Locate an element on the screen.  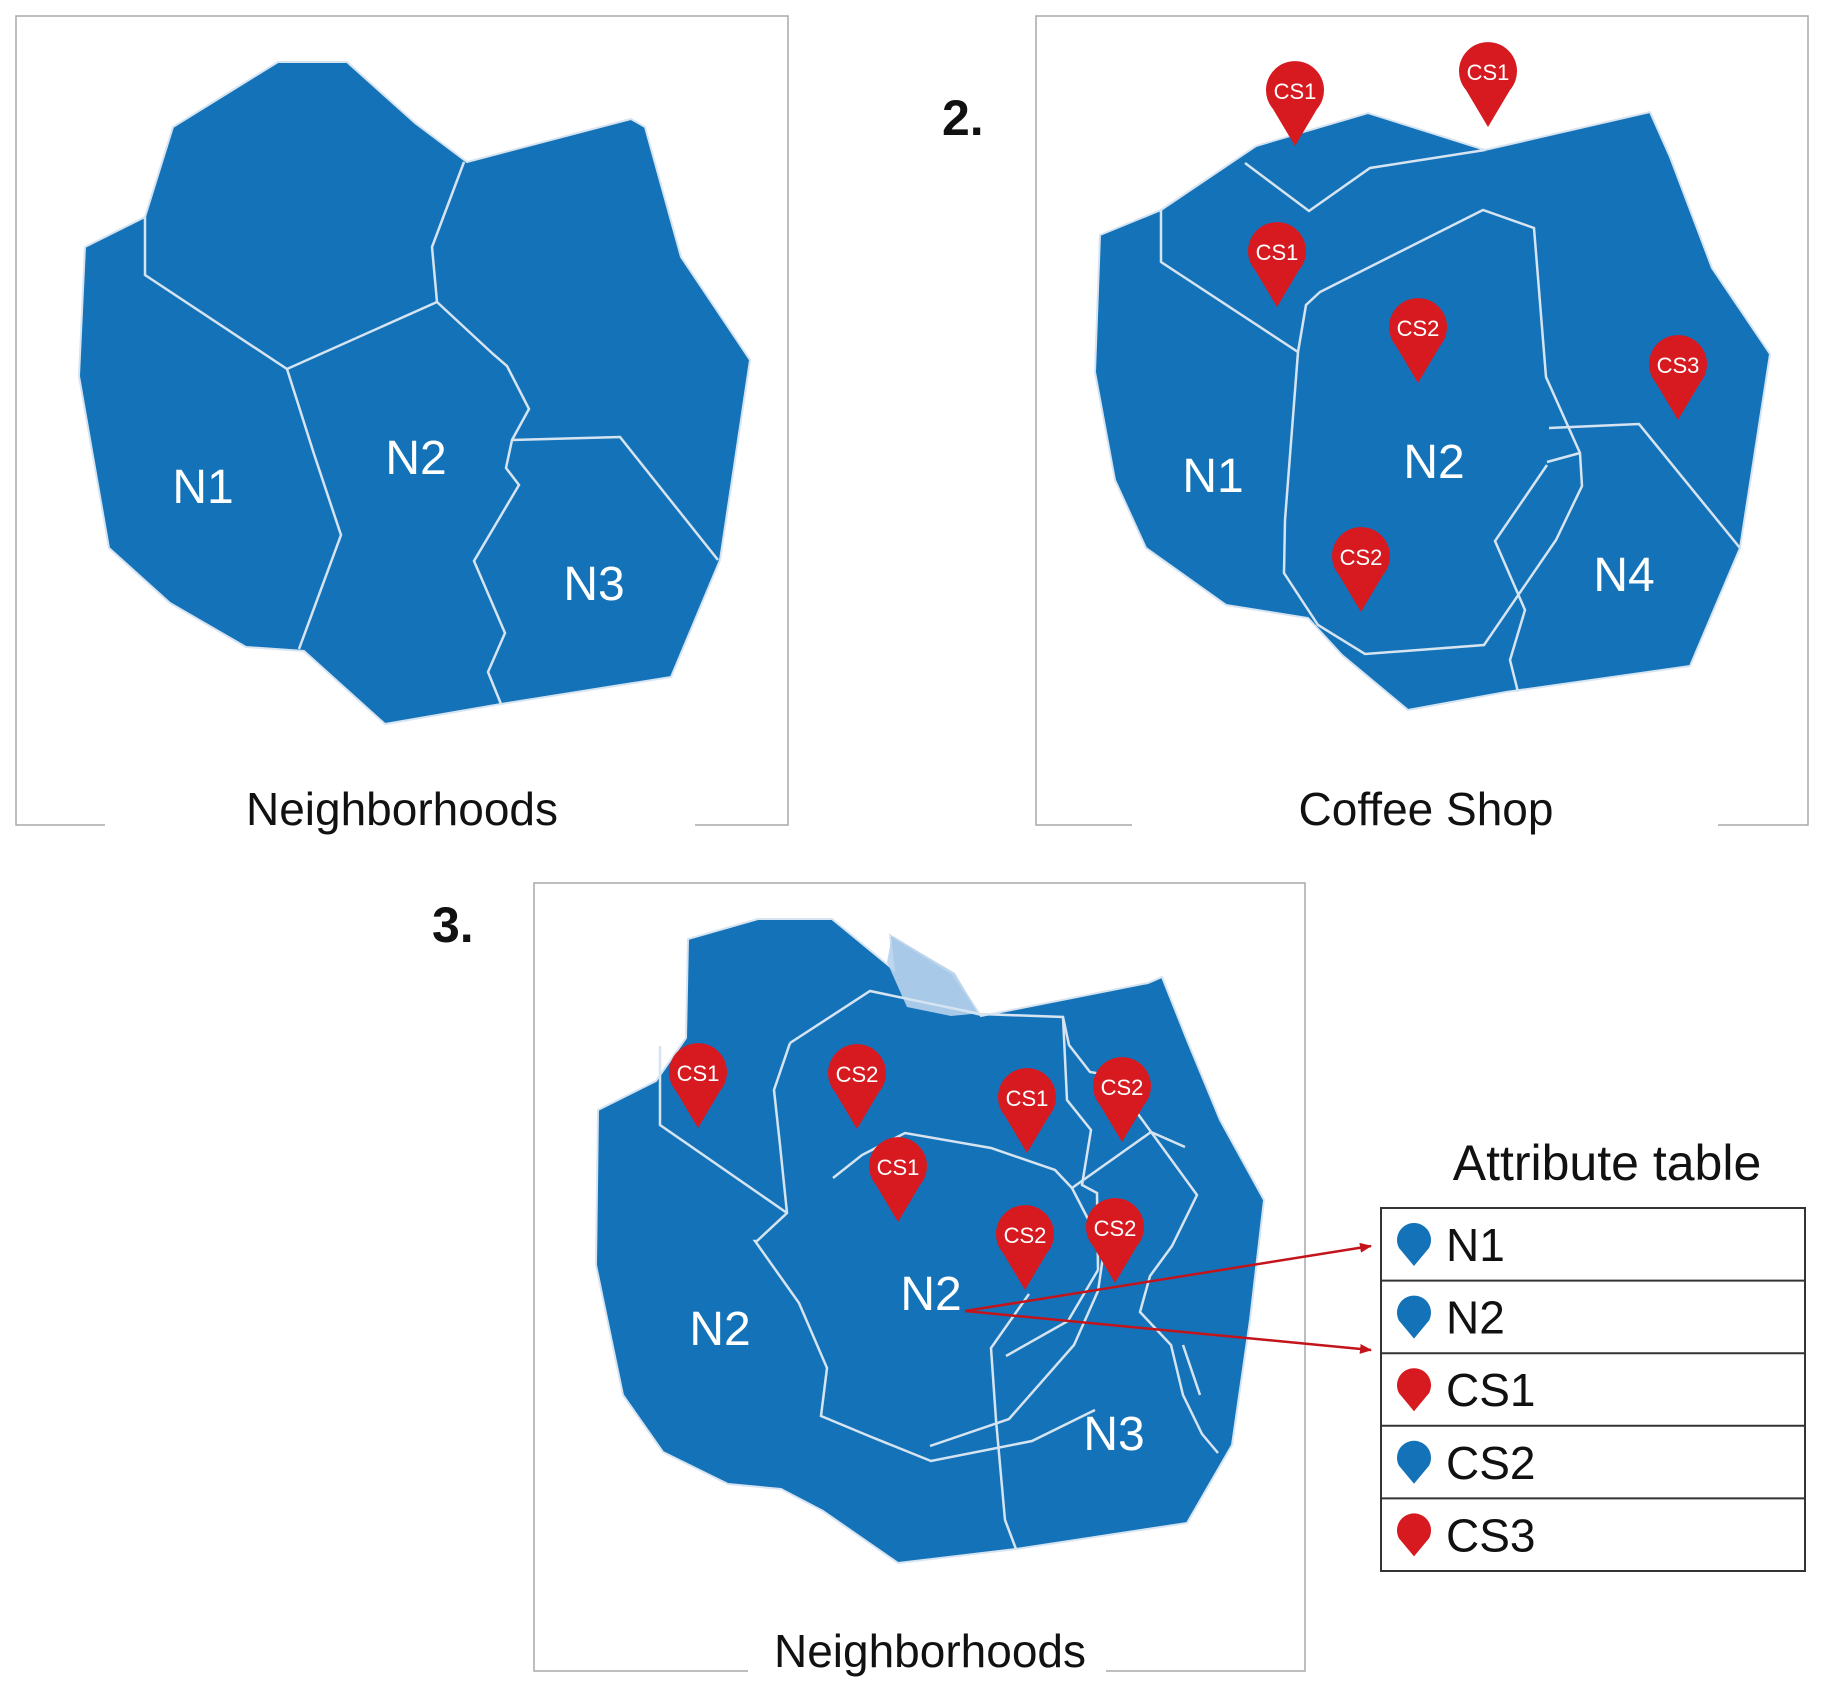
panel-3-number: 3. is located at coordinates (453, 925).